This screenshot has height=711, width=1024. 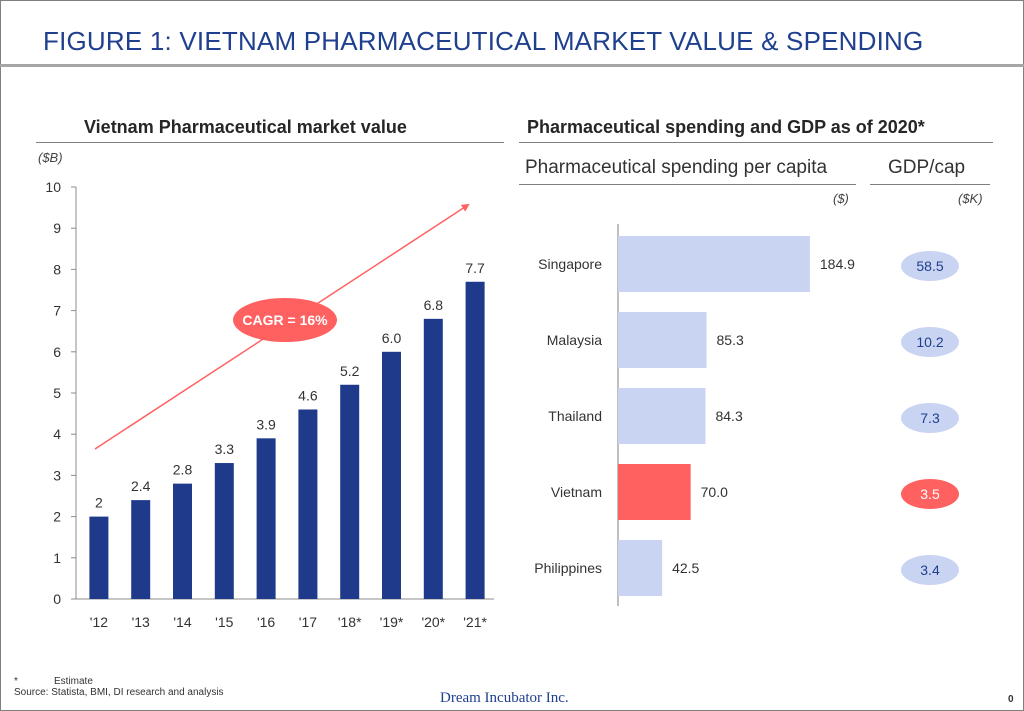 What do you see at coordinates (57, 228) in the screenshot?
I see `y-tick-label: 9` at bounding box center [57, 228].